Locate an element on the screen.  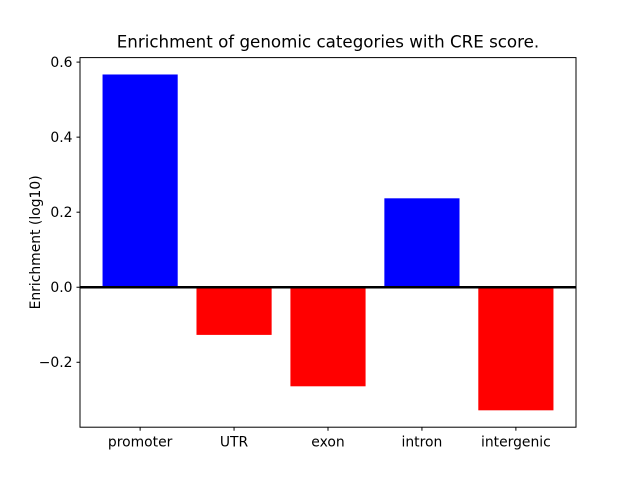
bar-UTR is located at coordinates (234, 311).